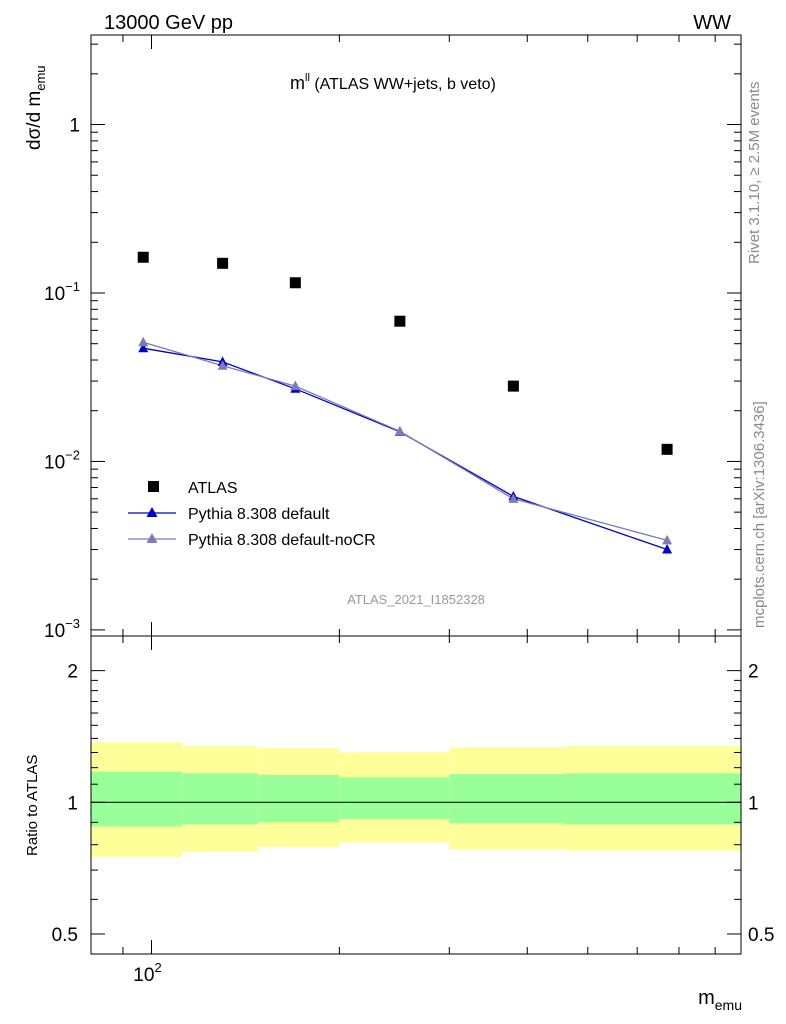  I want to click on main-y-axis-label-sub: emu, so click(40, 77).